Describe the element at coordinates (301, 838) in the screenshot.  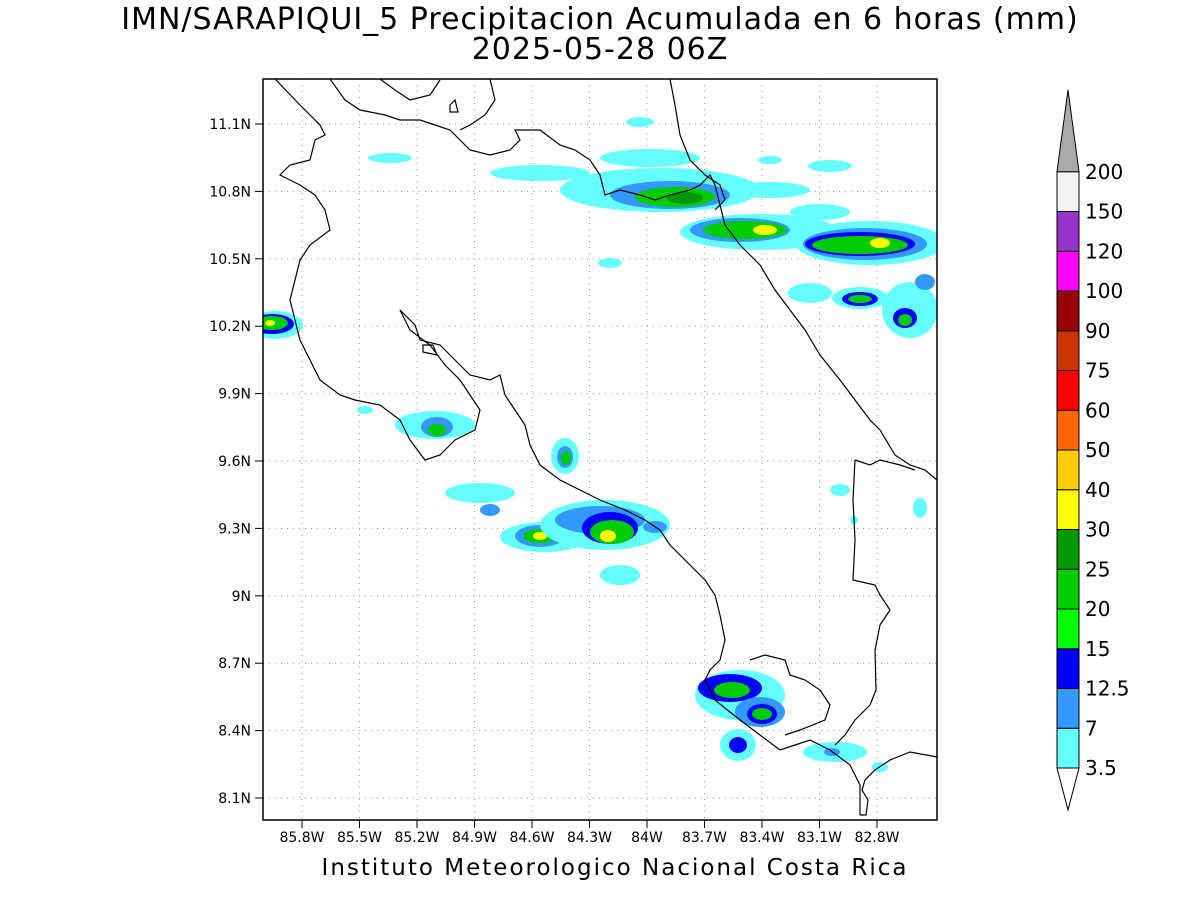
I see `longitude-label: 85.8W` at that location.